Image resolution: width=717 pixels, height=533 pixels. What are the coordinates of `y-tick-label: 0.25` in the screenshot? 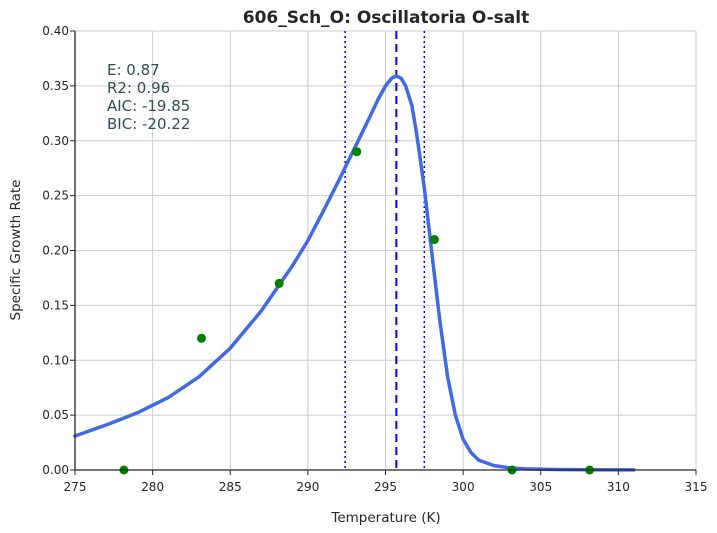 It's located at (55, 196).